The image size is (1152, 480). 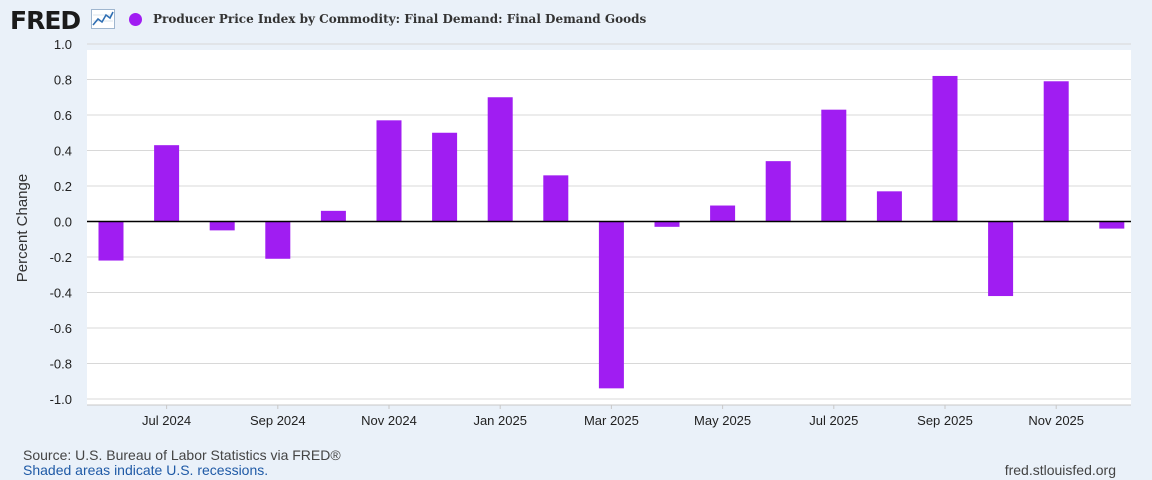 What do you see at coordinates (63, 222) in the screenshot?
I see `y-tick-label: 0.0` at bounding box center [63, 222].